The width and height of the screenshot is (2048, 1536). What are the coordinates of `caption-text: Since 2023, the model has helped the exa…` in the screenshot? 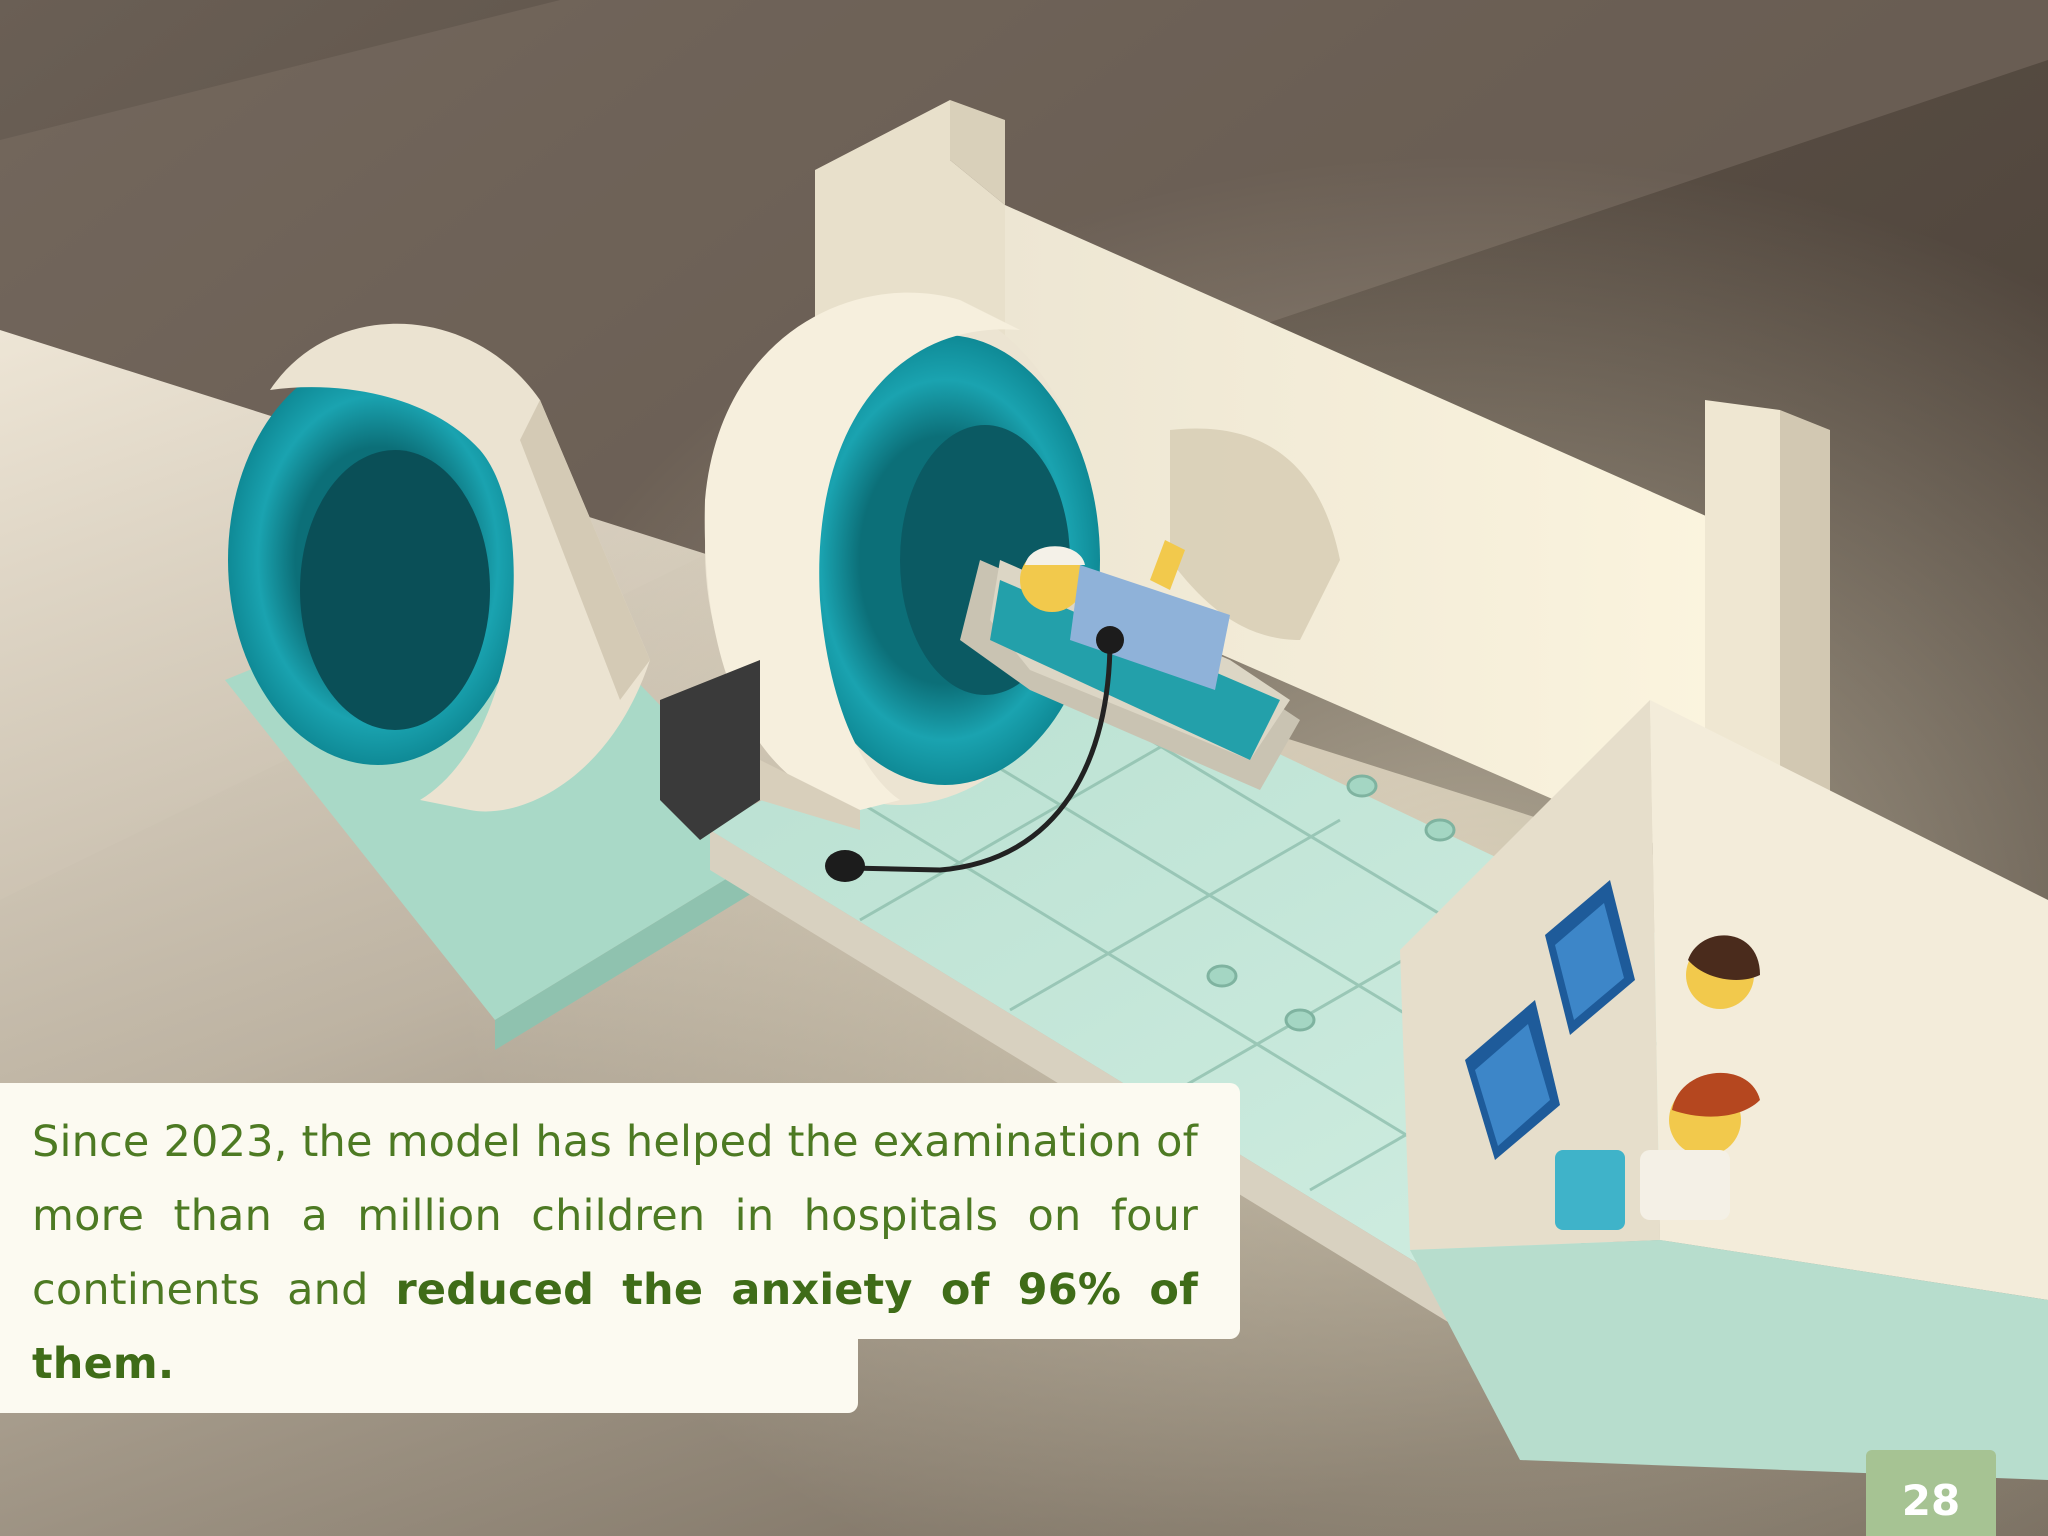 It's located at (615, 1253).